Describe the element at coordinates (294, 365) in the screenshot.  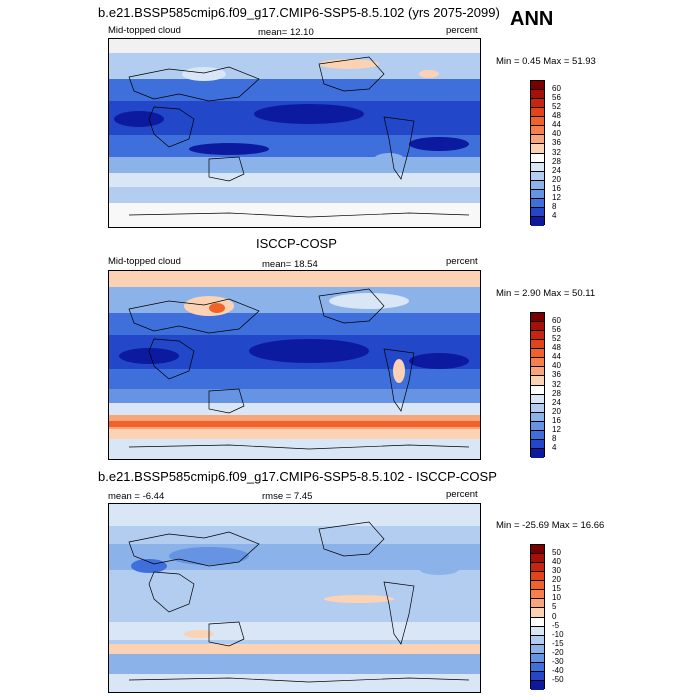
I see `panel-2-map` at that location.